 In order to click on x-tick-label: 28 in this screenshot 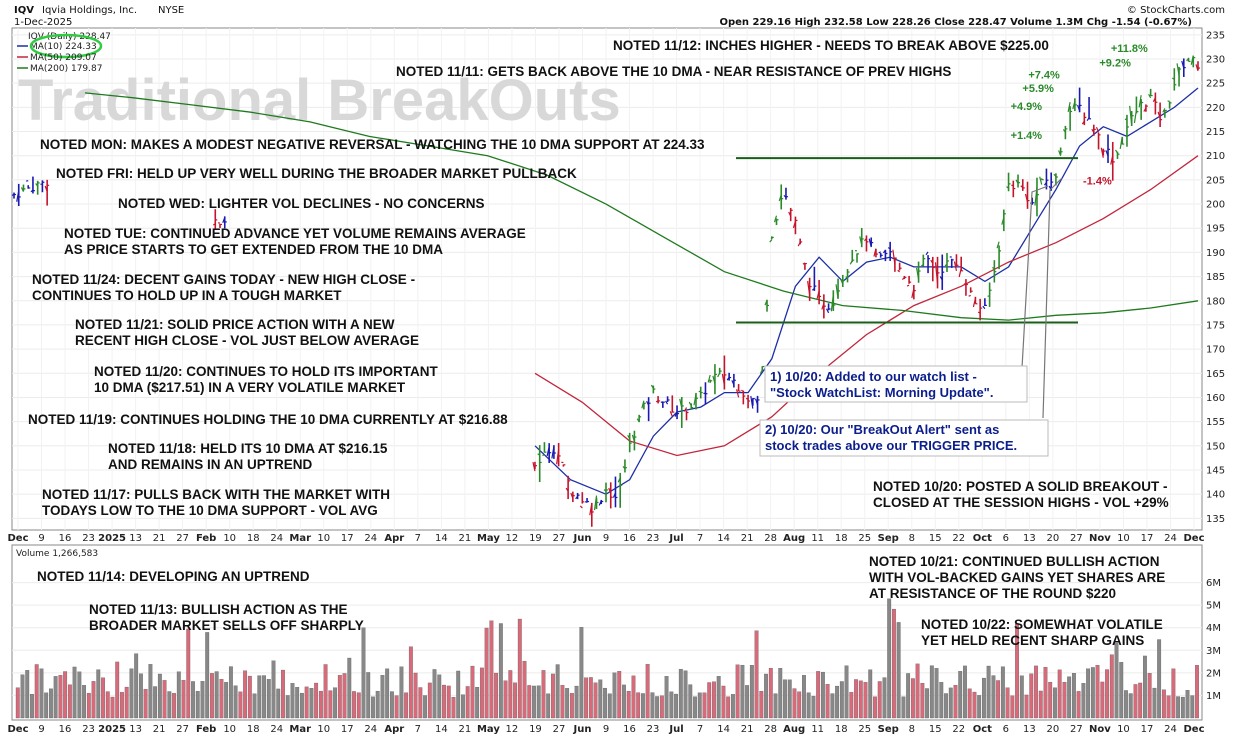, I will do `click(770, 538)`.